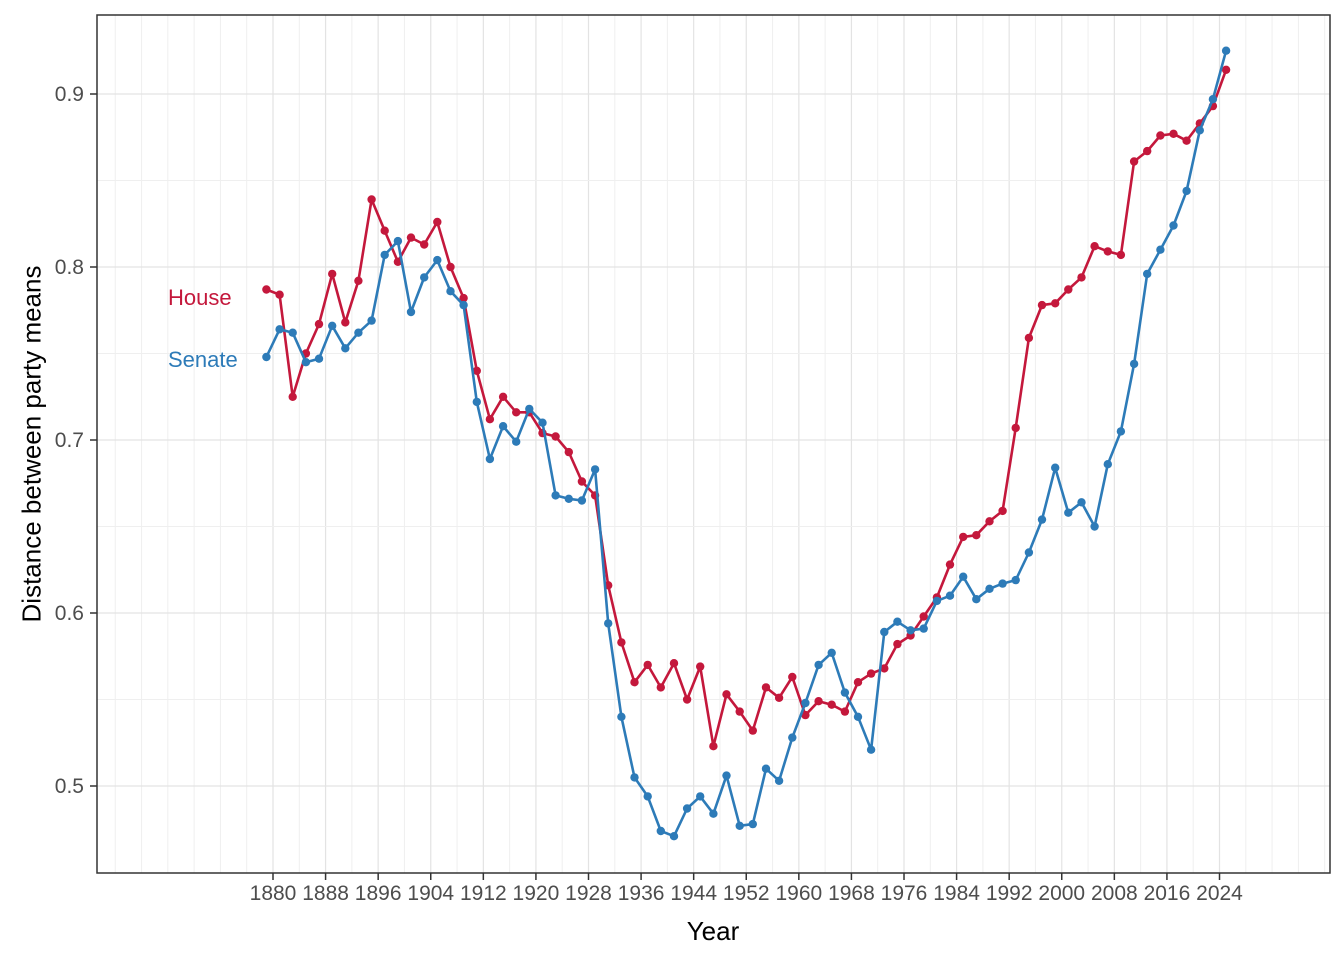  I want to click on y-tick-label: 0.5, so click(69, 786).